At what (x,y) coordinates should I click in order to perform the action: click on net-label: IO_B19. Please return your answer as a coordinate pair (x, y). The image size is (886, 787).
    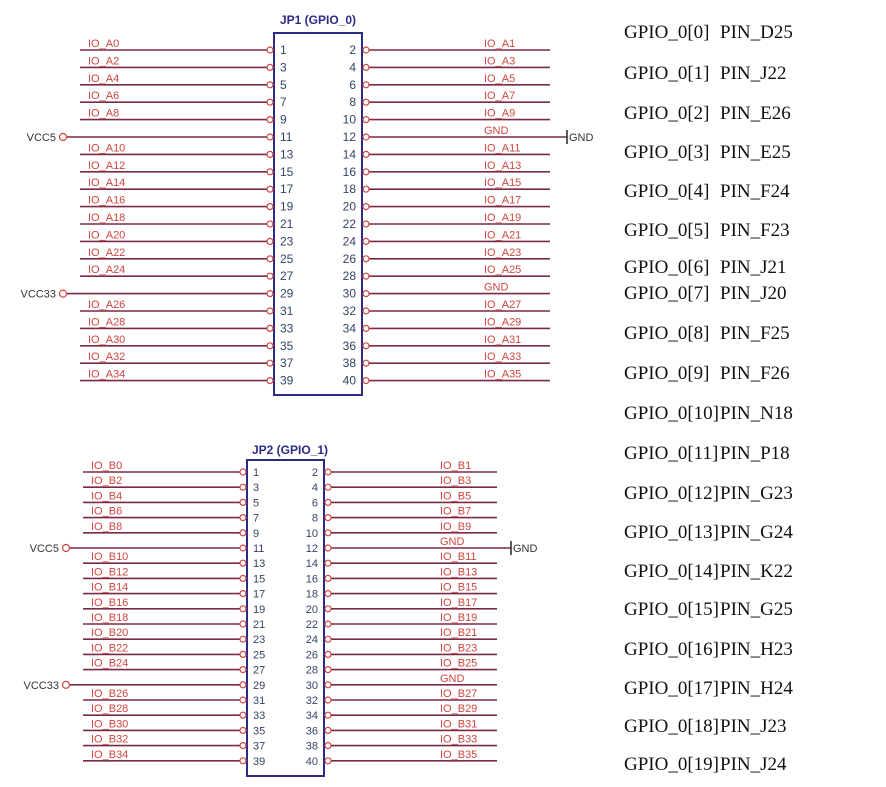
    Looking at the image, I should click on (458, 618).